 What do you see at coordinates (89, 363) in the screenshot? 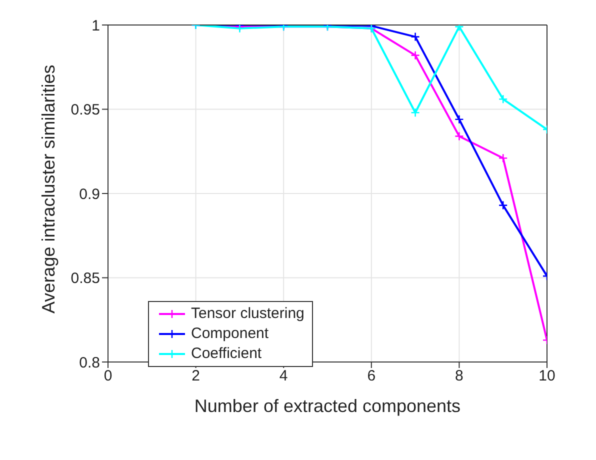
I see `y-tick-label: 0.8` at bounding box center [89, 363].